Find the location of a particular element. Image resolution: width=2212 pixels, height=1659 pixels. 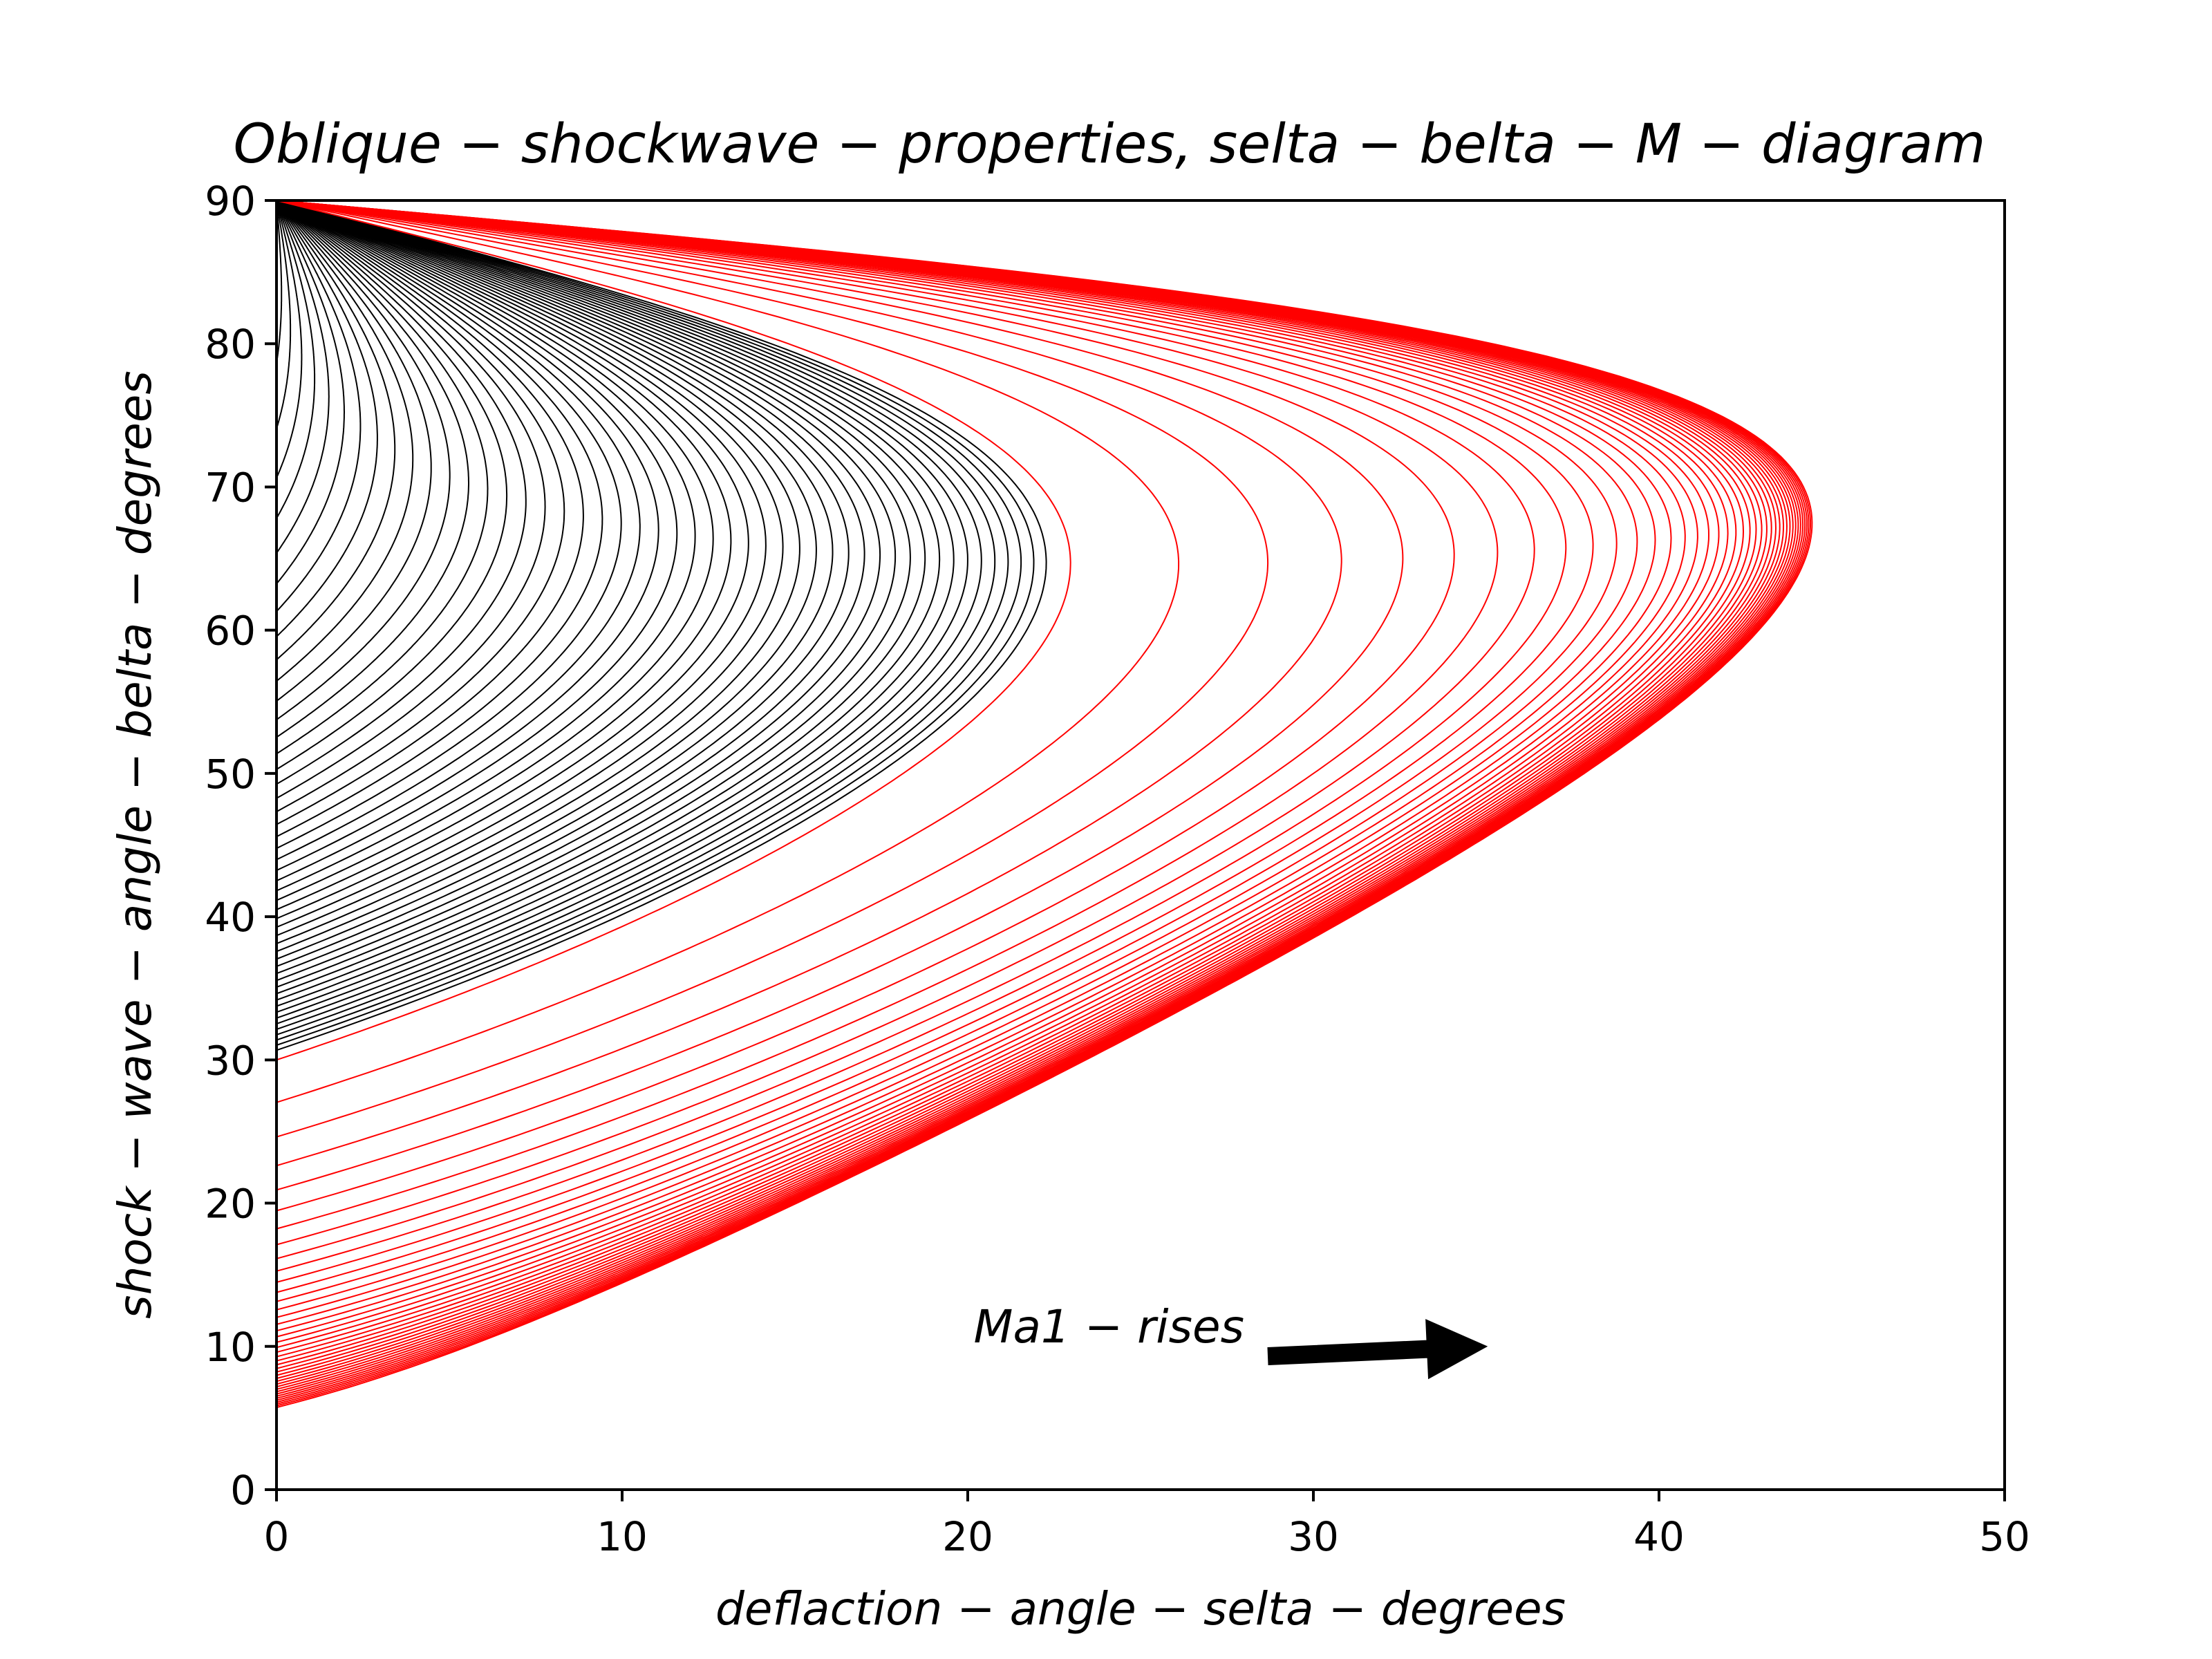

black-curve-mach-1.42 is located at coordinates (449, 525).